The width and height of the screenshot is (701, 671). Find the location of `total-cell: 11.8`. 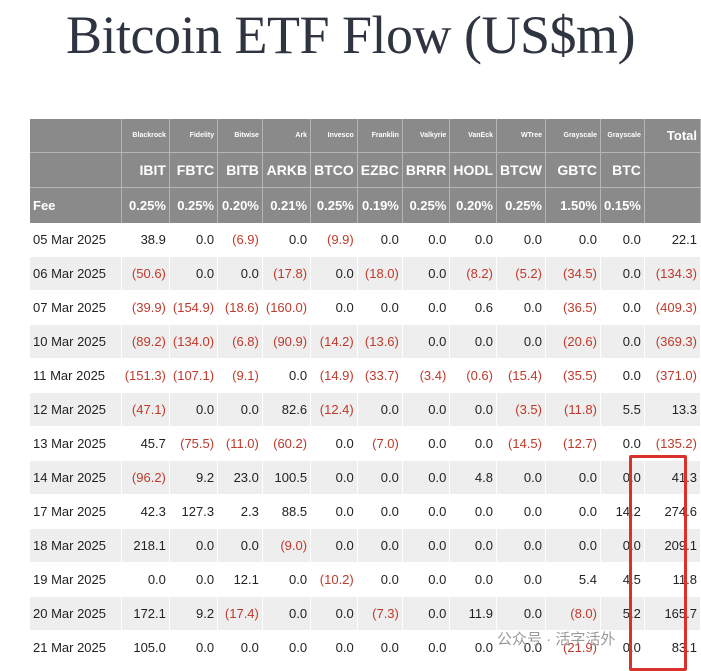

total-cell: 11.8 is located at coordinates (672, 579).